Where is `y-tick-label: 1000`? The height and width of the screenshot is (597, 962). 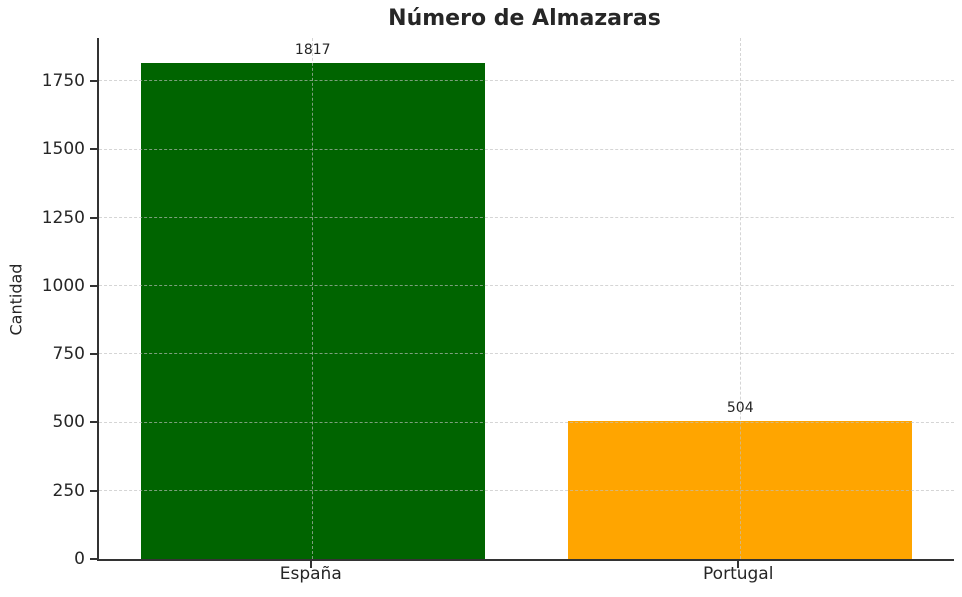
y-tick-label: 1000 is located at coordinates (63, 285).